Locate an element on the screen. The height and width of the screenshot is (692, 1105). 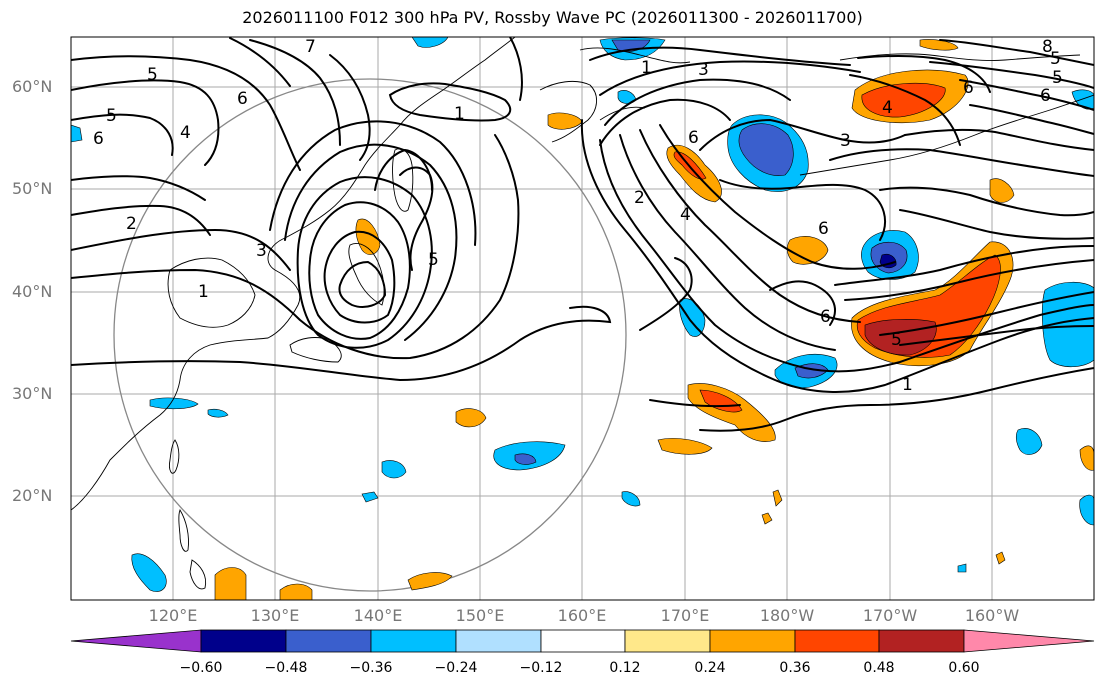
lat-label: 50°N is located at coordinates (32, 188).